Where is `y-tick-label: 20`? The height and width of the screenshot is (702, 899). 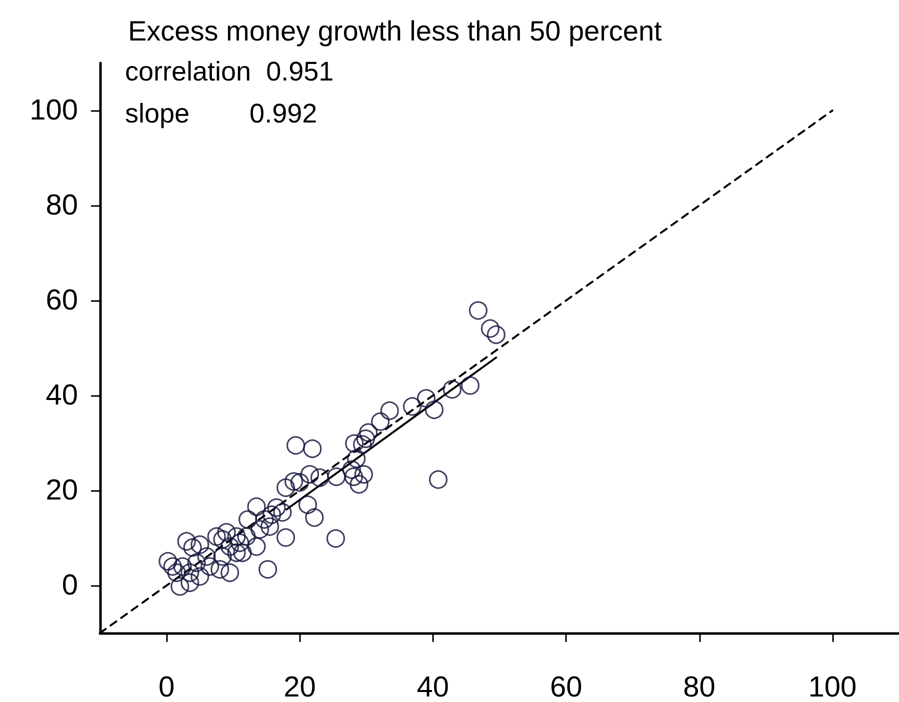 y-tick-label: 20 is located at coordinates (62, 490).